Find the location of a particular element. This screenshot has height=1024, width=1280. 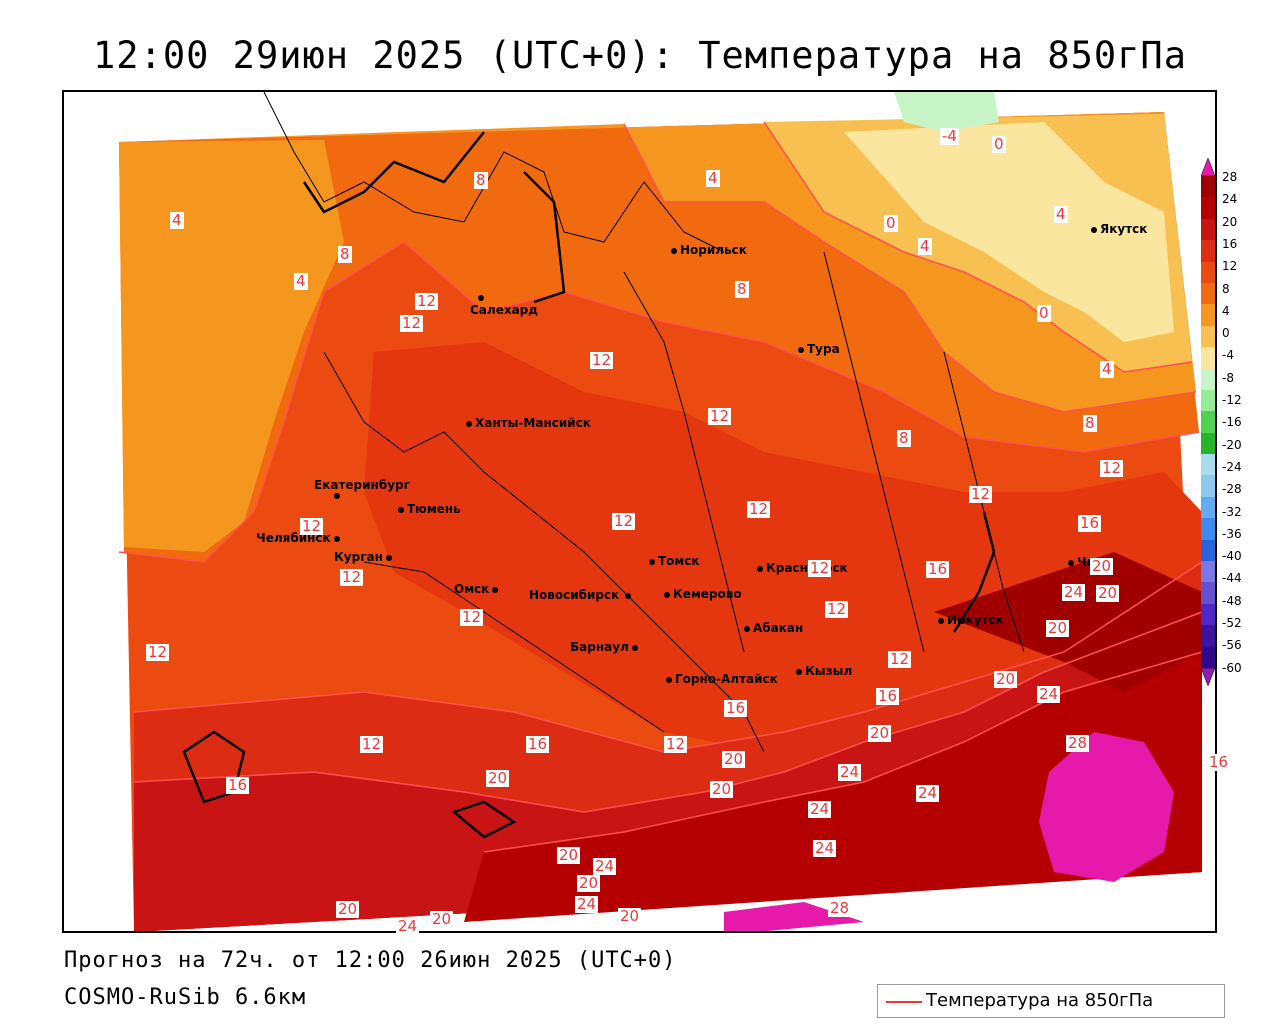

city-label is located at coordinates (482, 297).